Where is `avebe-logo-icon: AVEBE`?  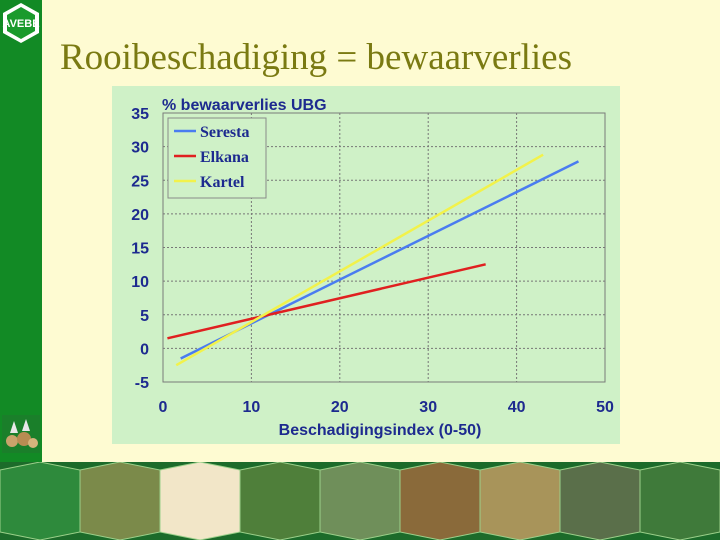
avebe-logo-icon: AVEBE is located at coordinates (21, 23).